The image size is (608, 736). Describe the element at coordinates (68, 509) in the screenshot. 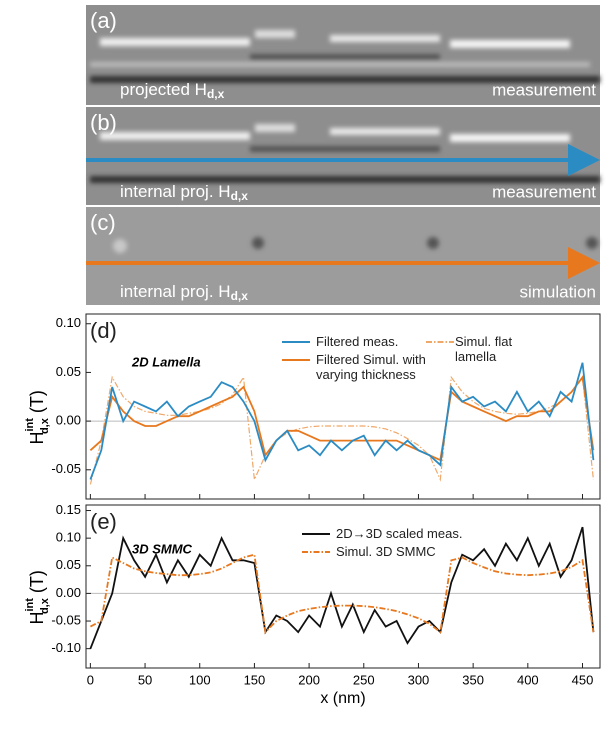

I see `y-tick-label: 0.15` at that location.